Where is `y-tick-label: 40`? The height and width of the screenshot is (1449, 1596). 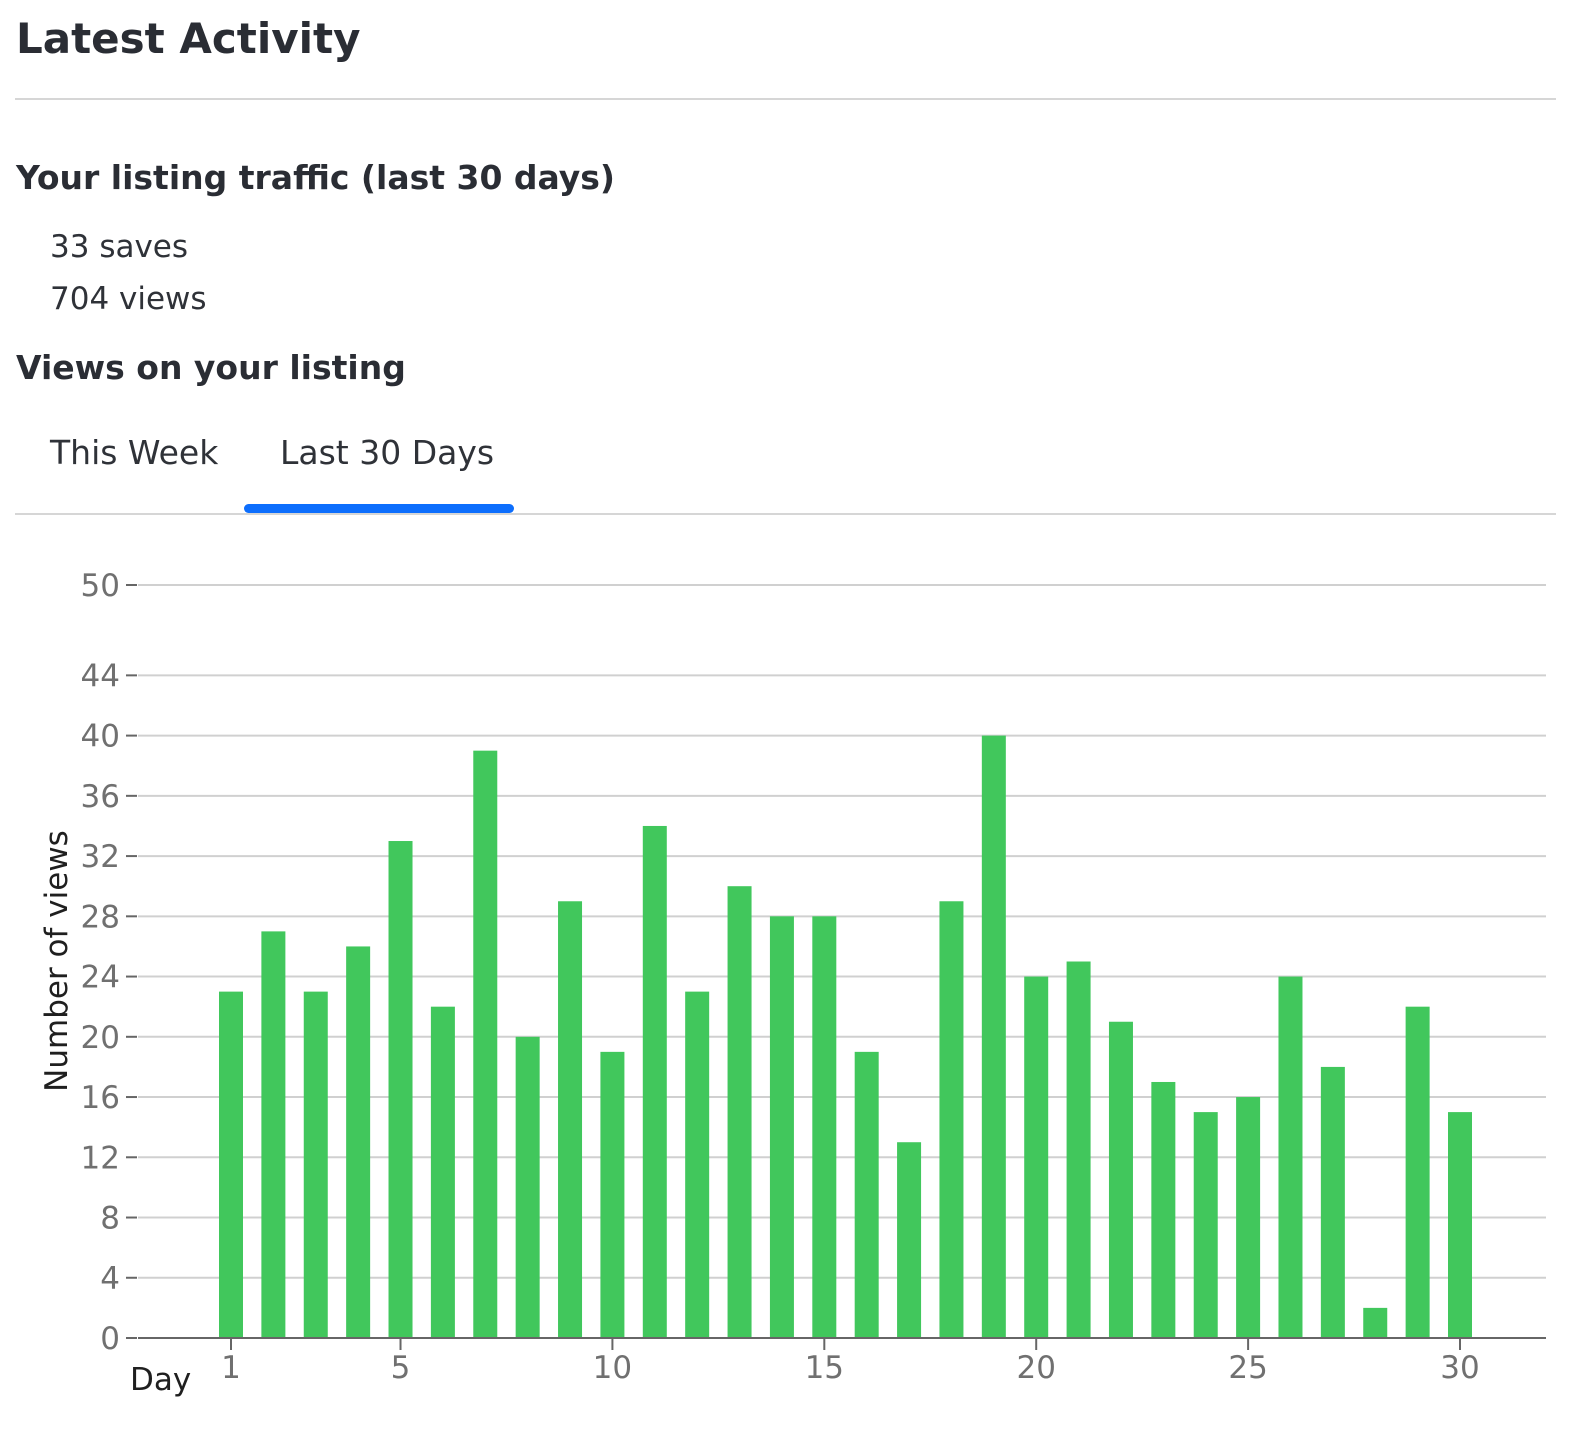 y-tick-label: 40 is located at coordinates (100, 737).